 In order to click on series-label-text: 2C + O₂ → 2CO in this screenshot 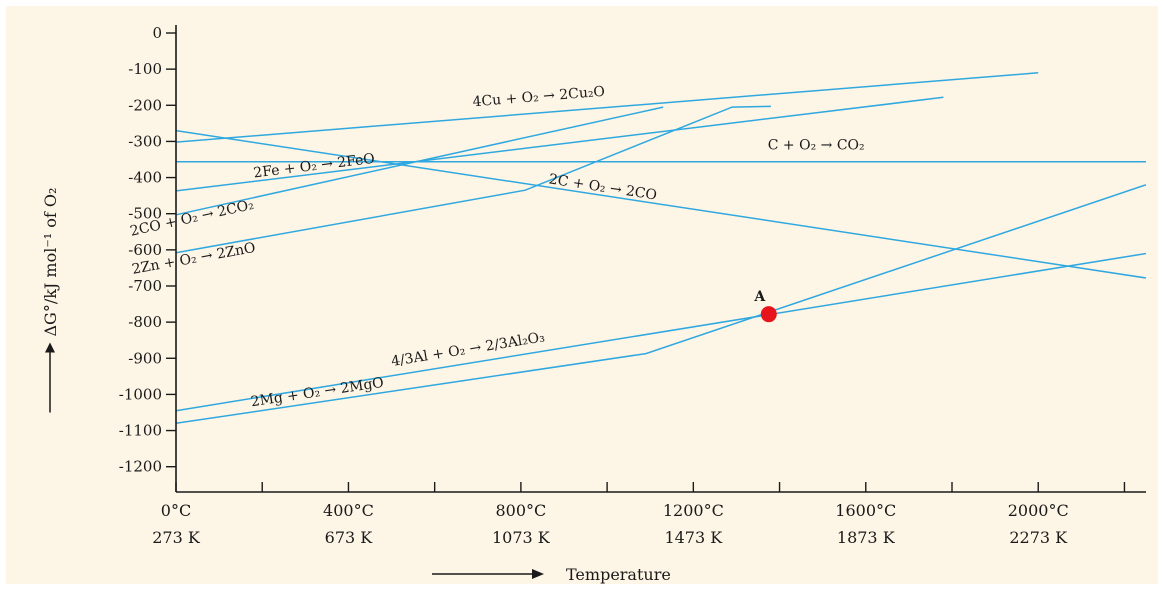, I will do `click(603, 187)`.